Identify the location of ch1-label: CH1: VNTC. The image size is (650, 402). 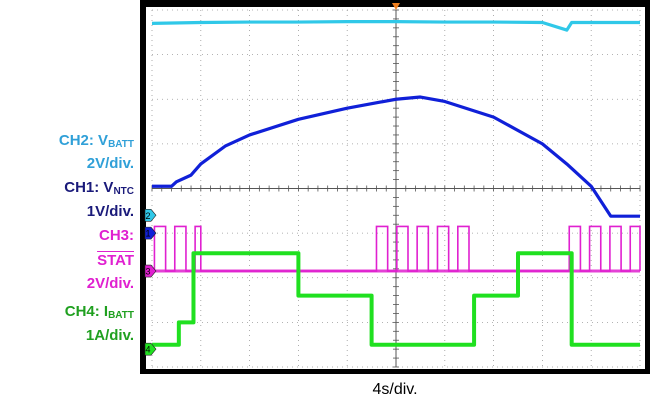
(99, 188).